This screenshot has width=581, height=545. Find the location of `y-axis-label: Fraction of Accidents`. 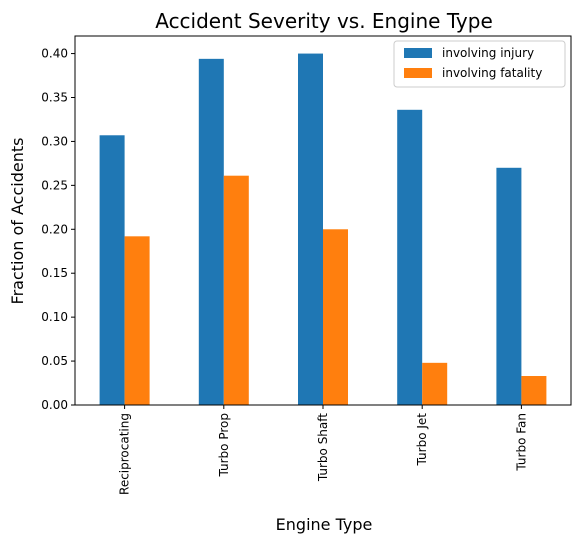

y-axis-label: Fraction of Accidents is located at coordinates (17, 221).